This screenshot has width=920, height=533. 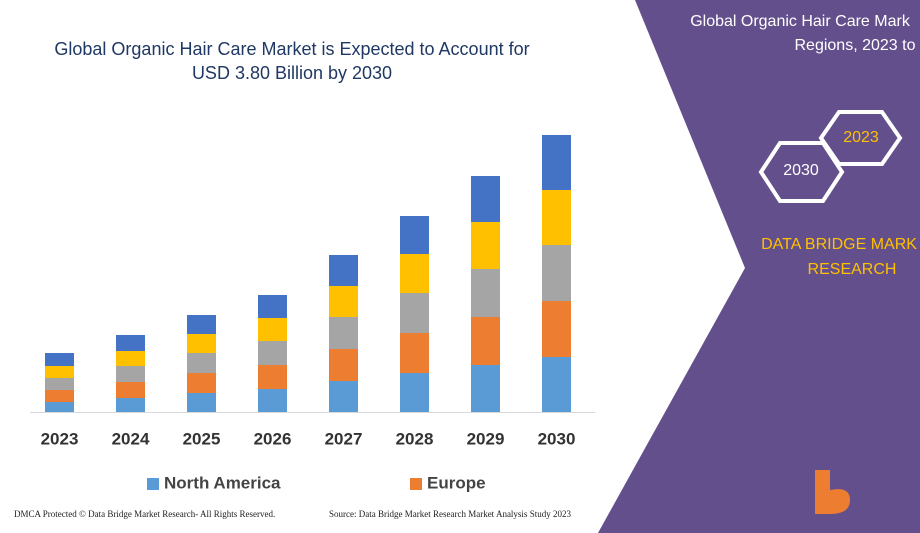 I want to click on hexagon-label: 2023, so click(x=861, y=137).